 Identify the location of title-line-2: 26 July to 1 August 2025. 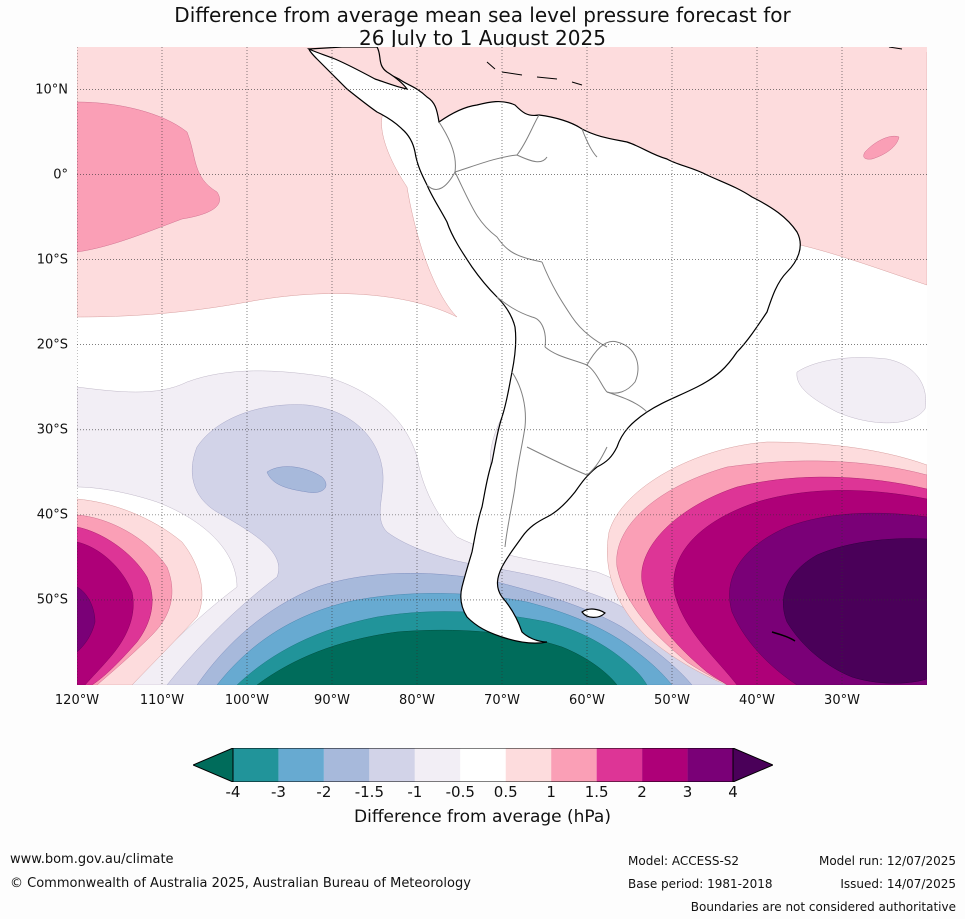
(482, 38).